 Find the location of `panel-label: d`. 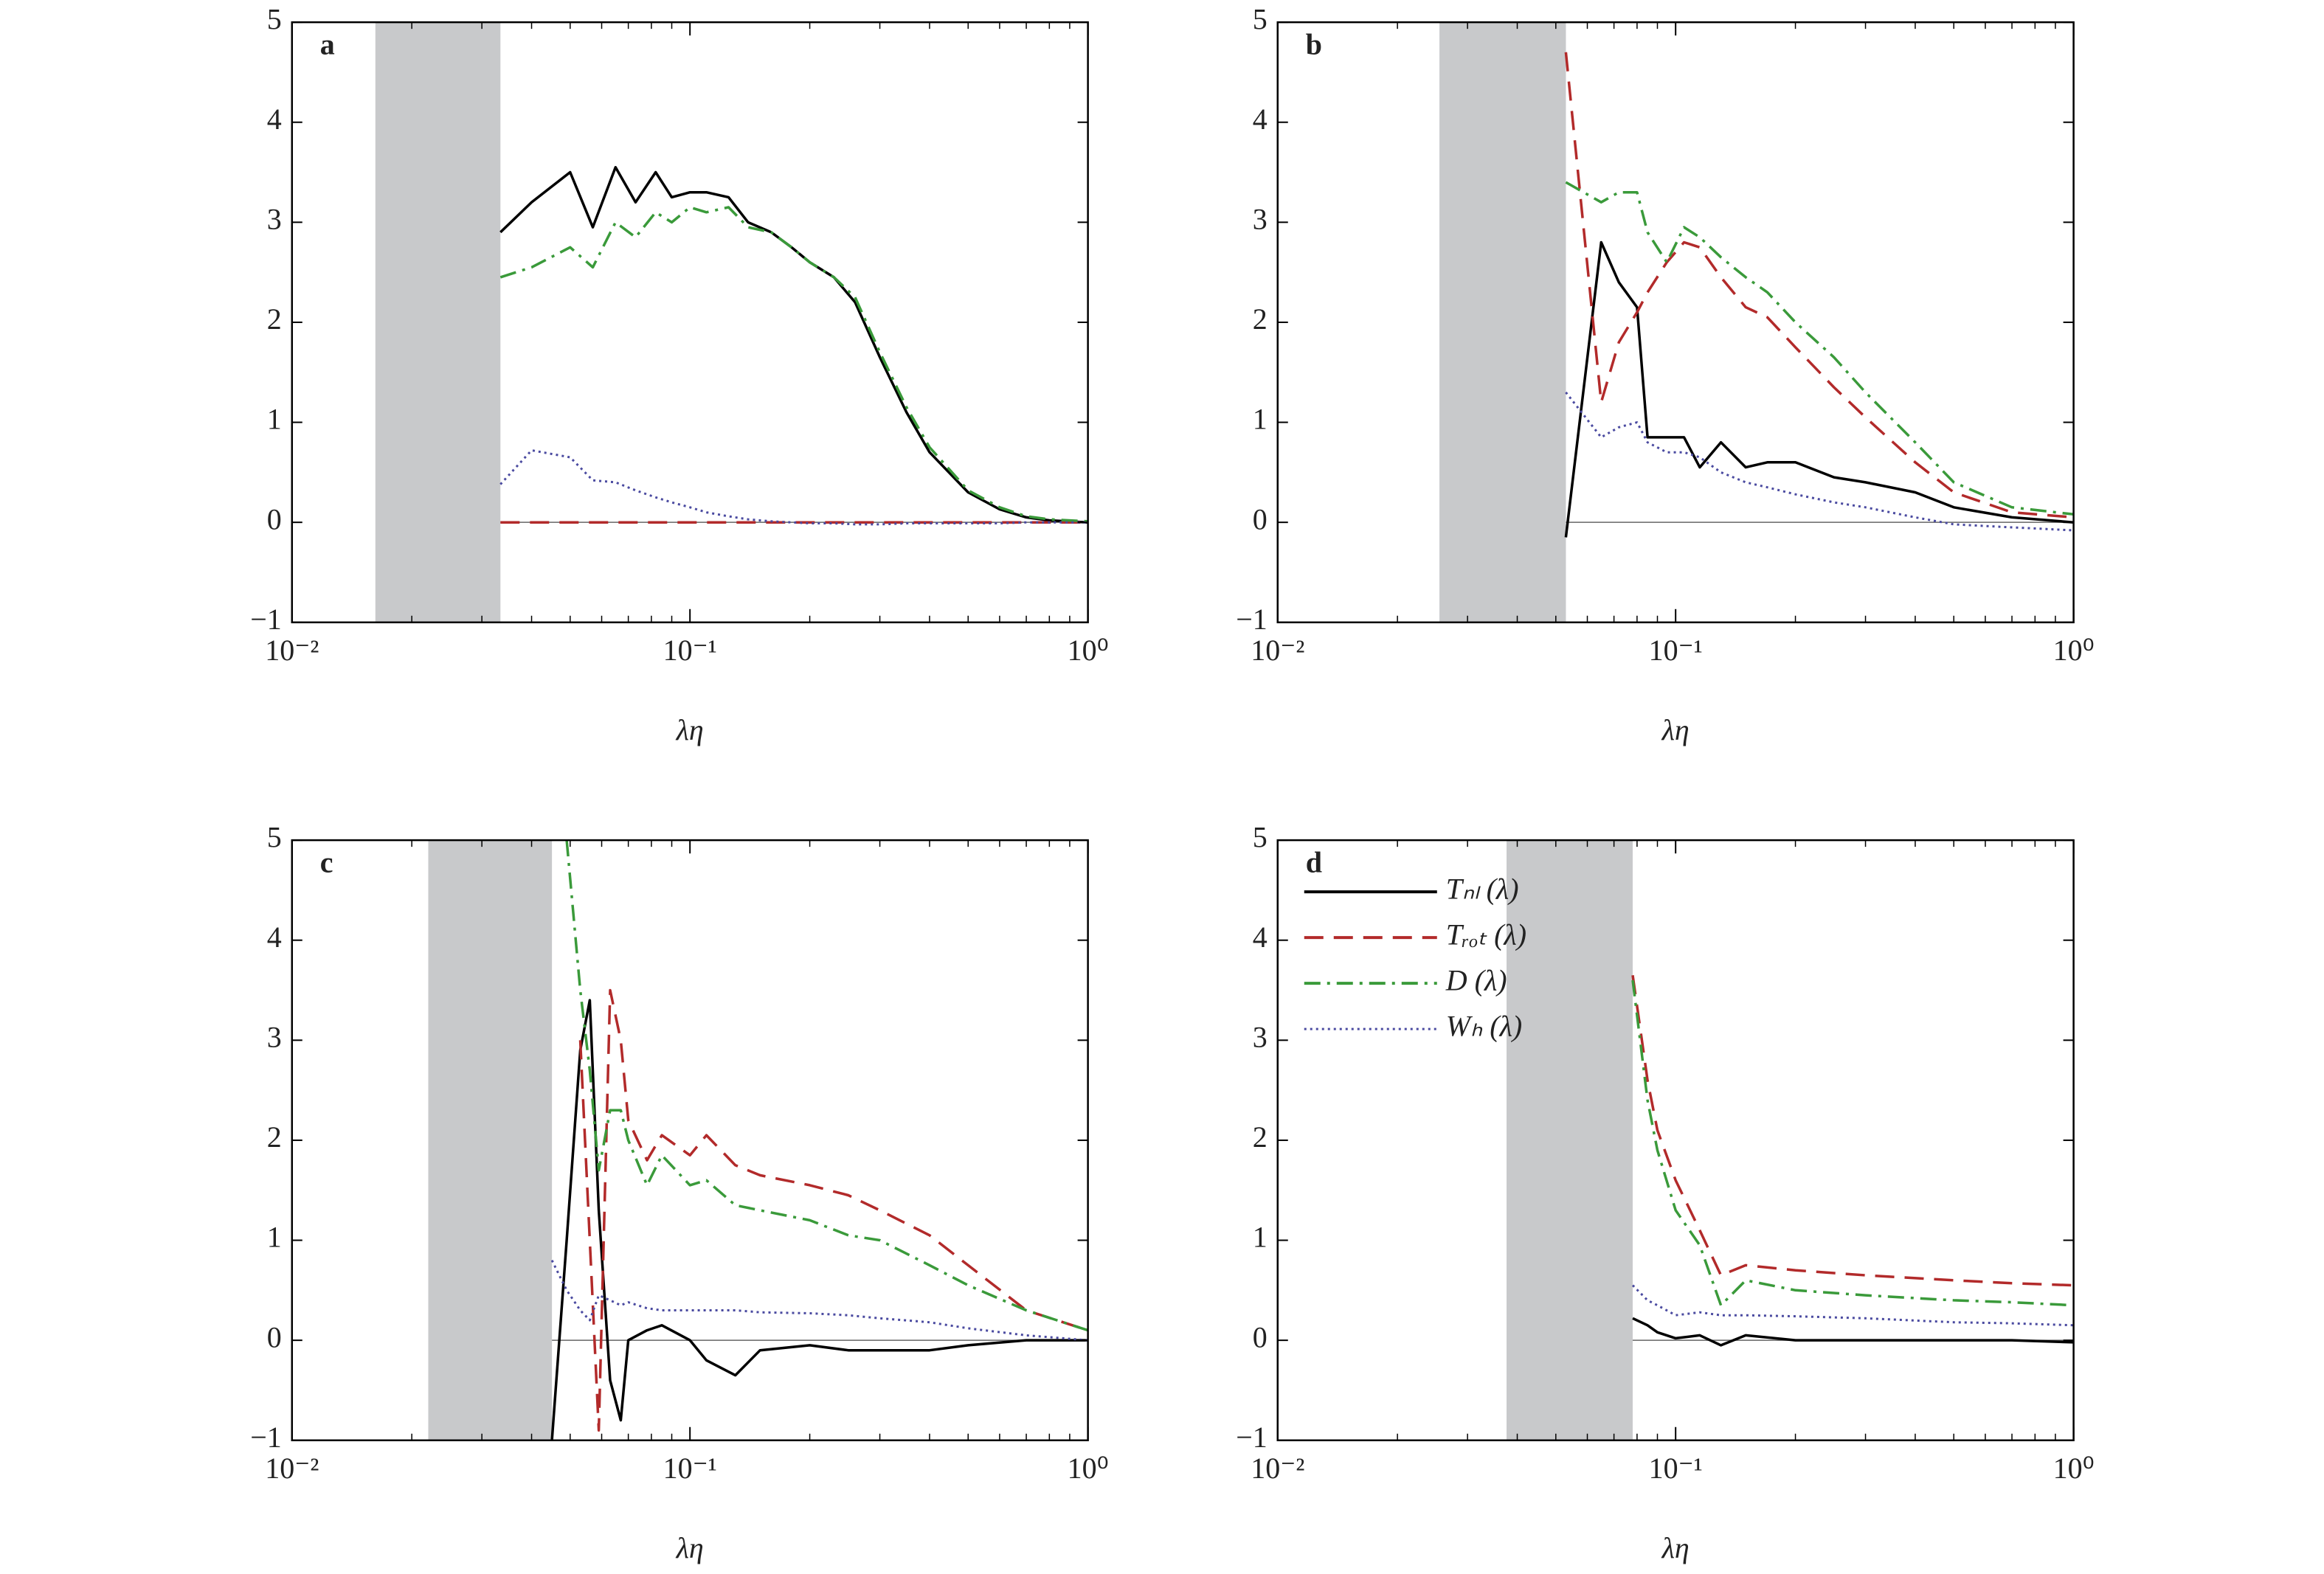

panel-label: d is located at coordinates (1314, 861).